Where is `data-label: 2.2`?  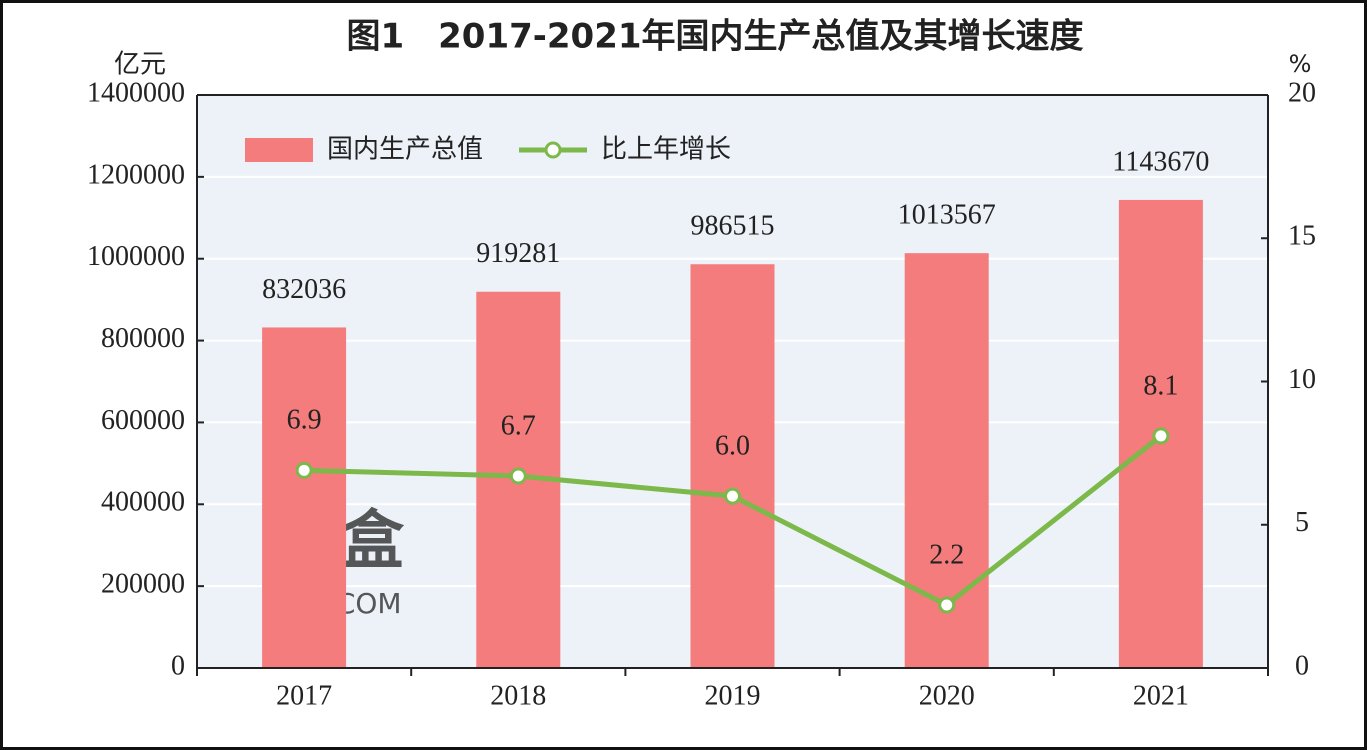
data-label: 2.2 is located at coordinates (946, 554).